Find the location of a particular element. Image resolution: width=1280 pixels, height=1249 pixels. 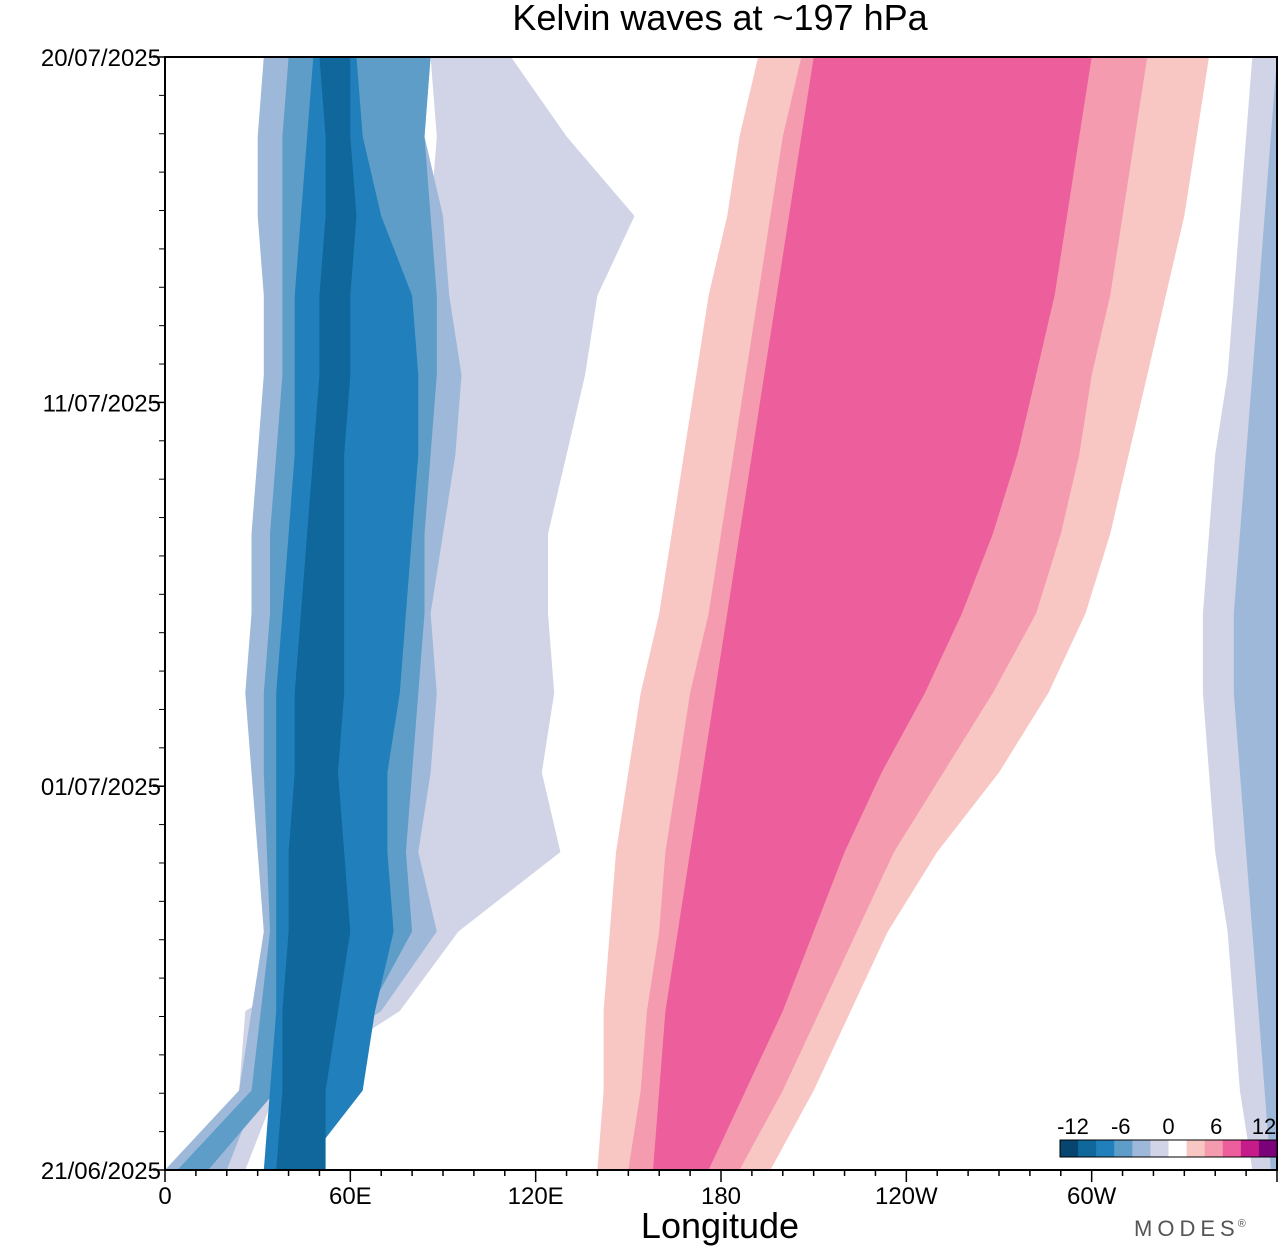

x-axis: 0 60E 120E 180 120W 60W is located at coordinates (718, 1190).